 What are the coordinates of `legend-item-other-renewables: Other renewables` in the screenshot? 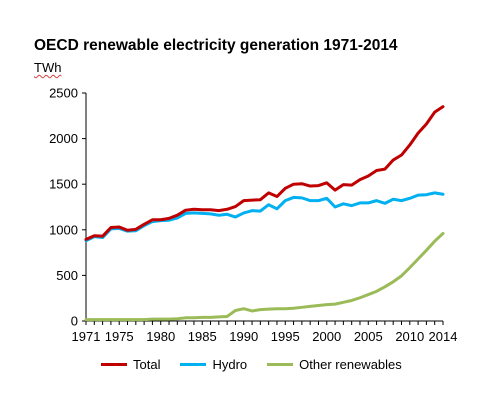 It's located at (334, 364).